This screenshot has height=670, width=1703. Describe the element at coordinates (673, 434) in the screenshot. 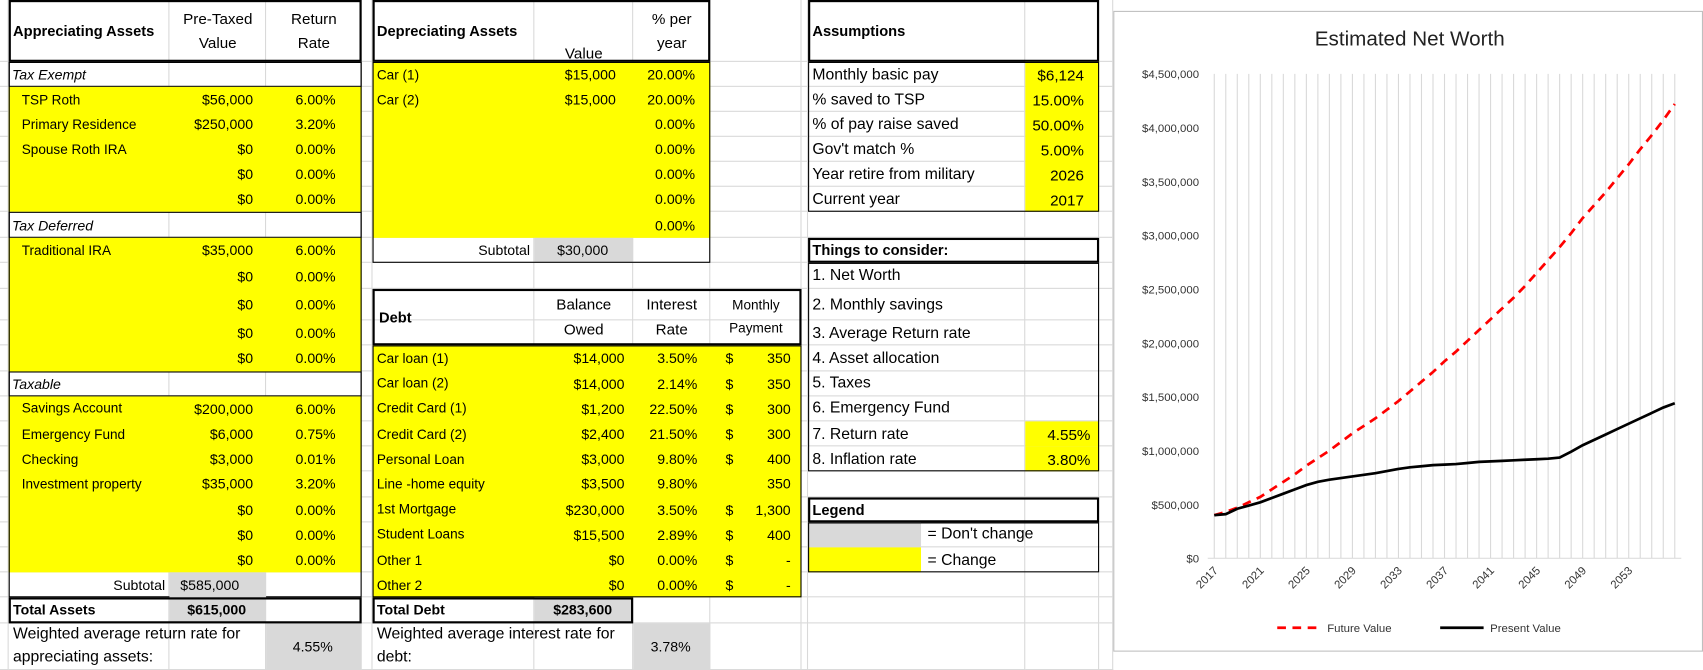

I see `cell-text: 21.50%` at that location.